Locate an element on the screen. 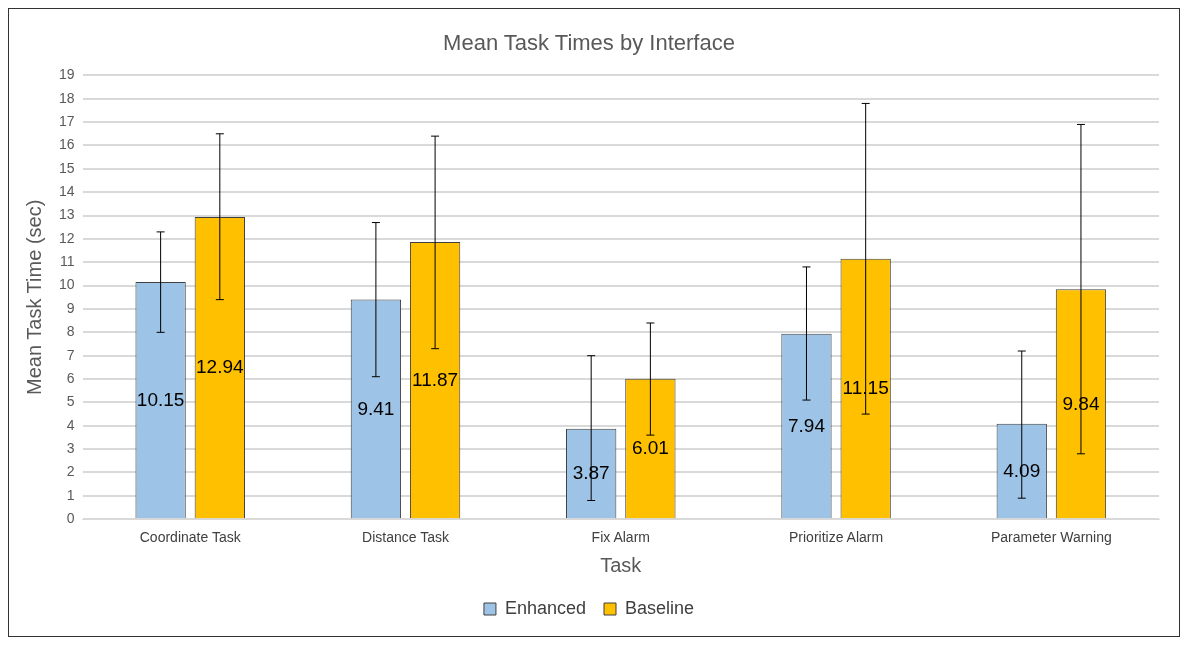 The image size is (1188, 645). chart-title: Mean Task Times by Interface is located at coordinates (589, 43).